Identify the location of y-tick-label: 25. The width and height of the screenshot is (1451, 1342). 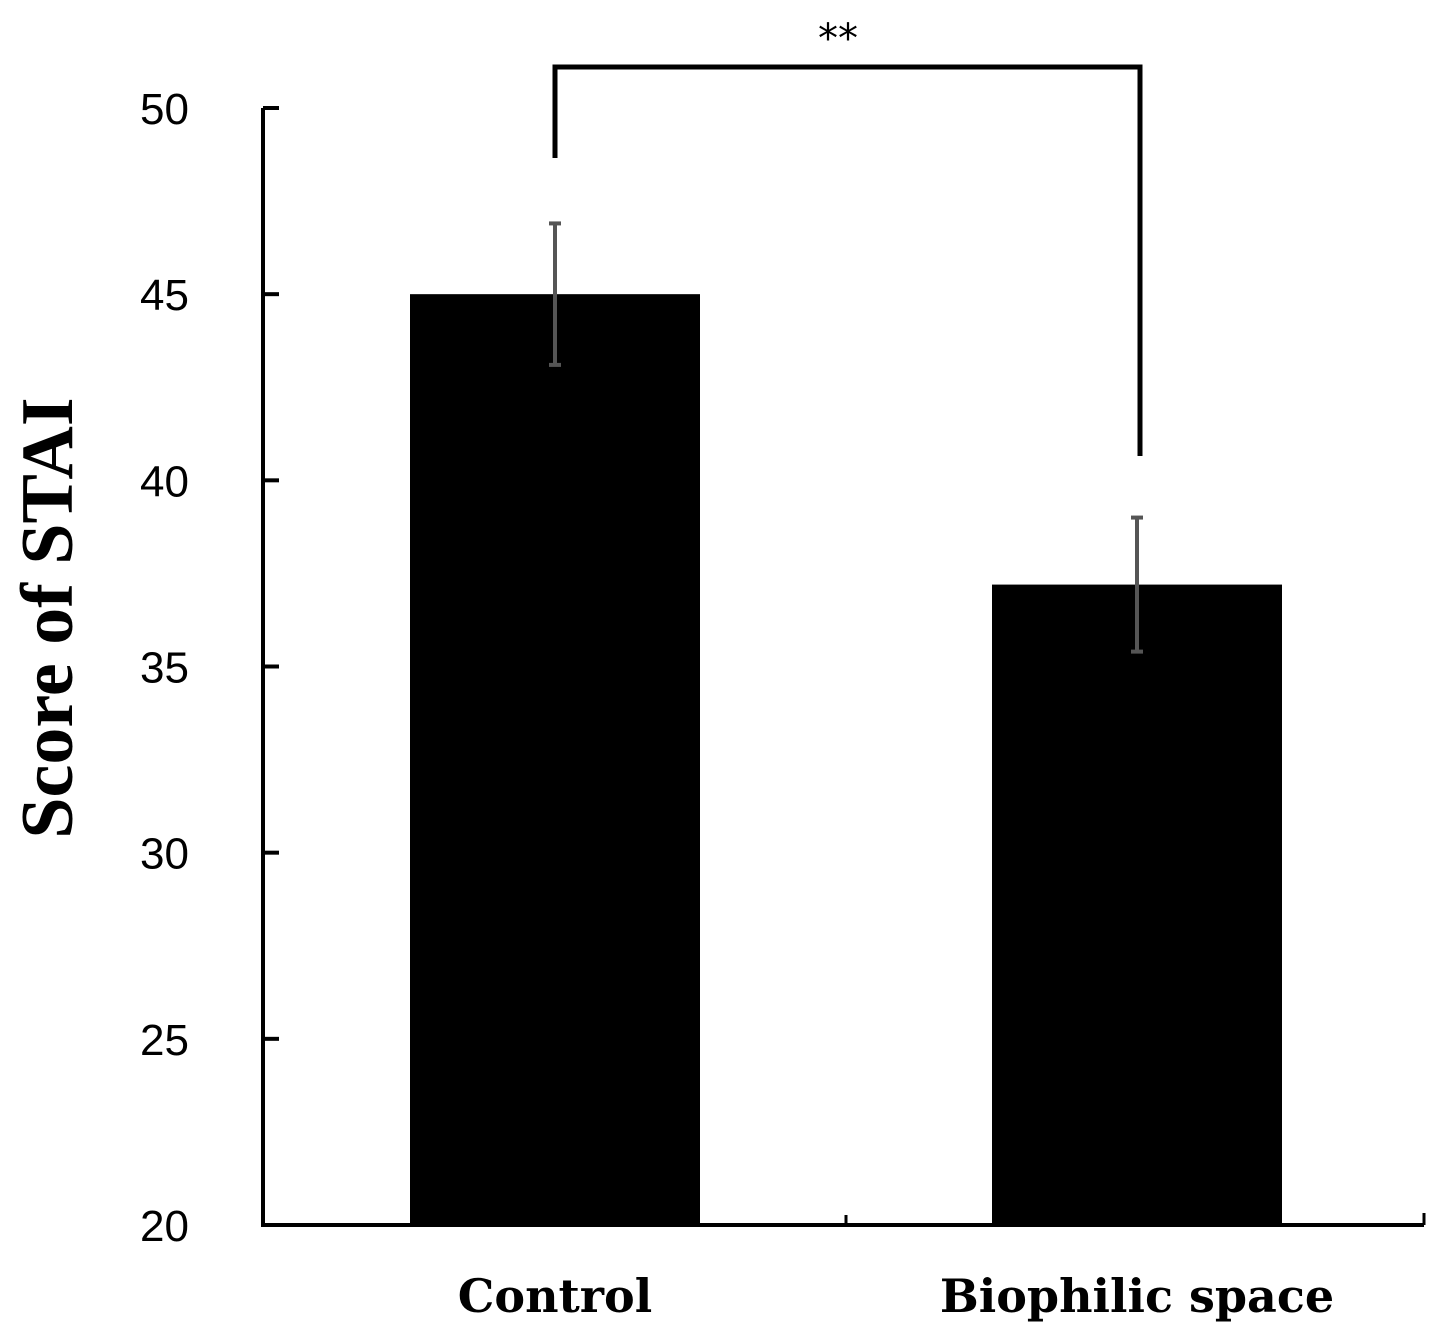
(164, 1040).